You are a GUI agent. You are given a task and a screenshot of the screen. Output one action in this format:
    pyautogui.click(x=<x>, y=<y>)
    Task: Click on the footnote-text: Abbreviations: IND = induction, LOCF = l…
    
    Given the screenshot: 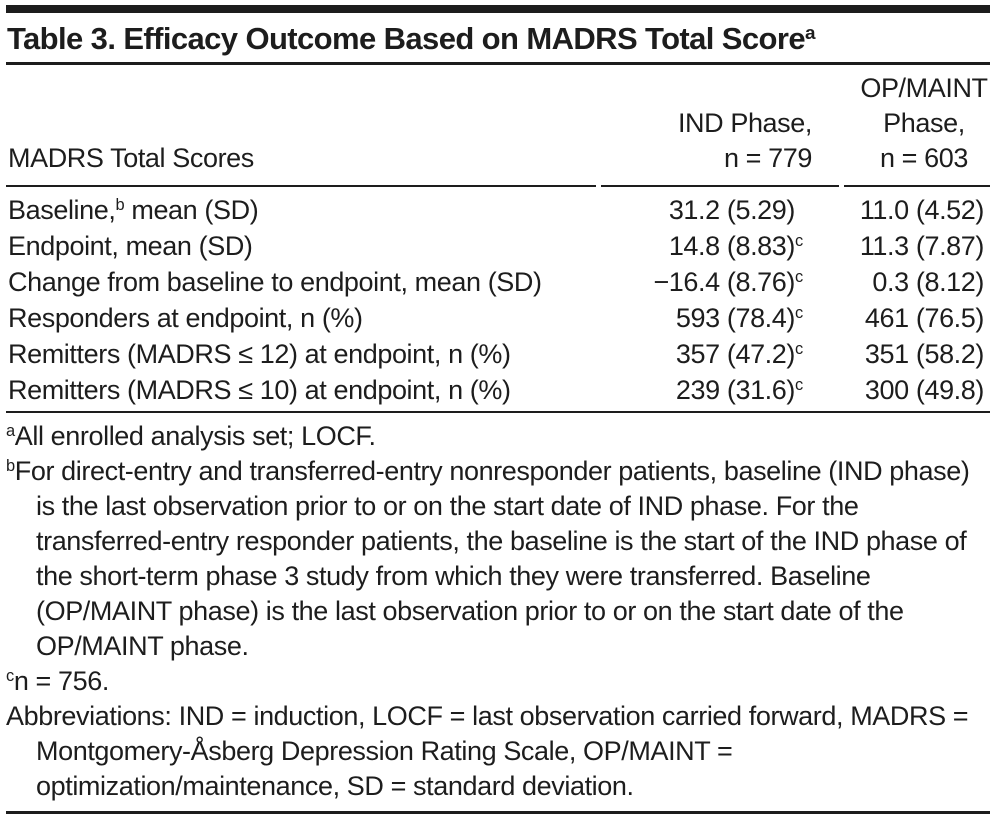 What is the action you would take?
    pyautogui.click(x=487, y=751)
    